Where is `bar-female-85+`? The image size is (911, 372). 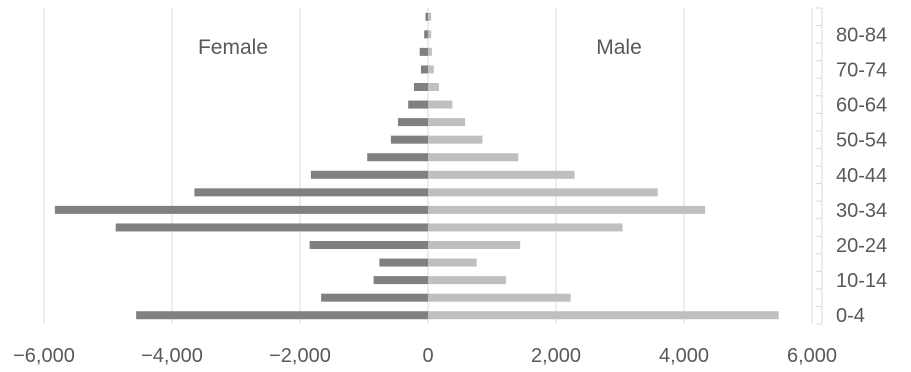 bar-female-85+ is located at coordinates (426, 16).